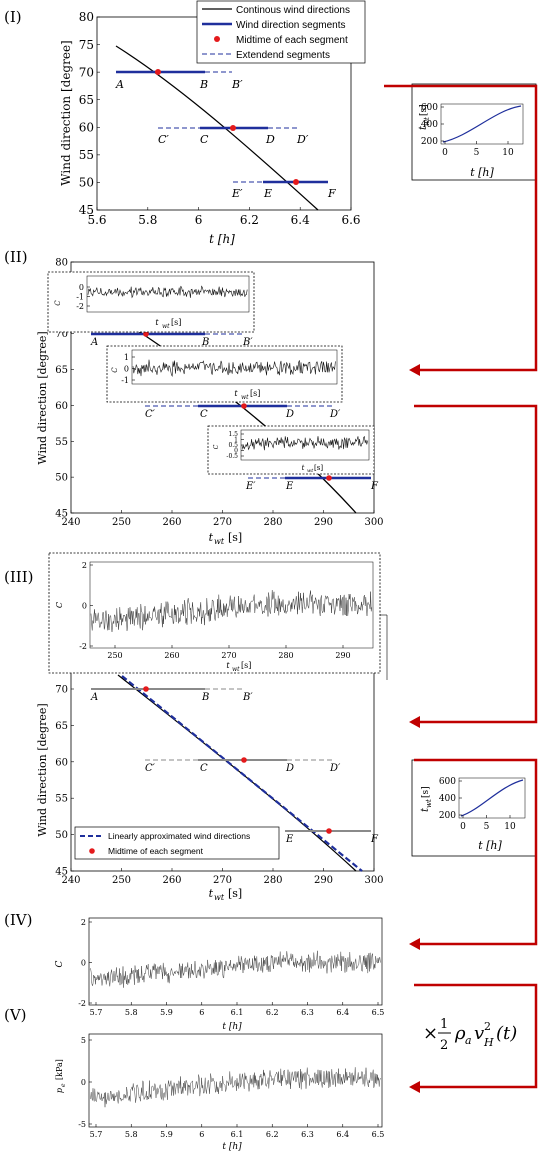  I want to click on ii-label-cp: C′, so click(150, 414).